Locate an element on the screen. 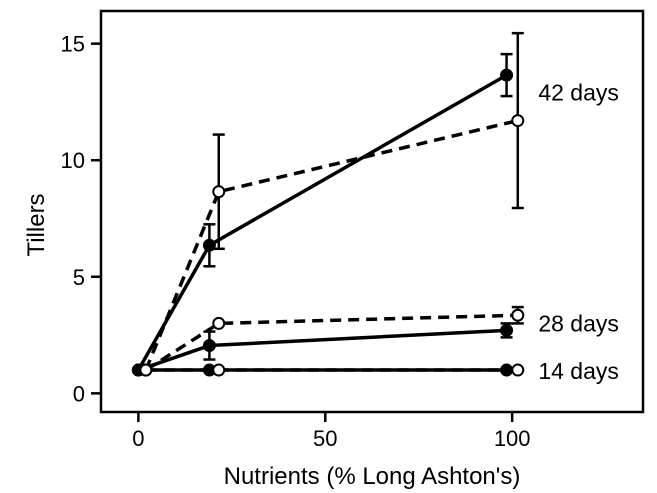 The height and width of the screenshot is (493, 657). series-line-dashed is located at coordinates (331, 342).